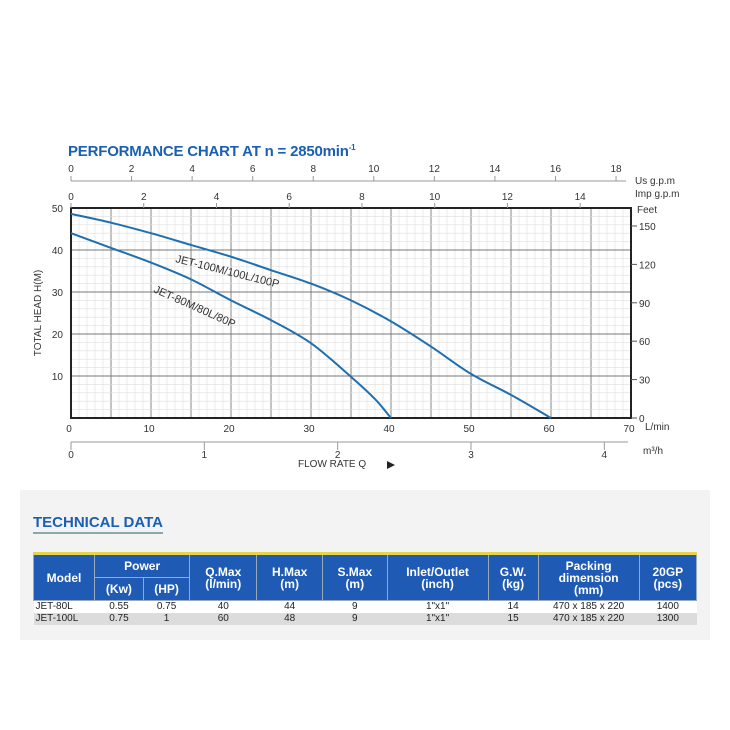 The height and width of the screenshot is (730, 730). Describe the element at coordinates (38, 313) in the screenshot. I see `y-axis-label: TOTAL HEAD H(M)` at that location.